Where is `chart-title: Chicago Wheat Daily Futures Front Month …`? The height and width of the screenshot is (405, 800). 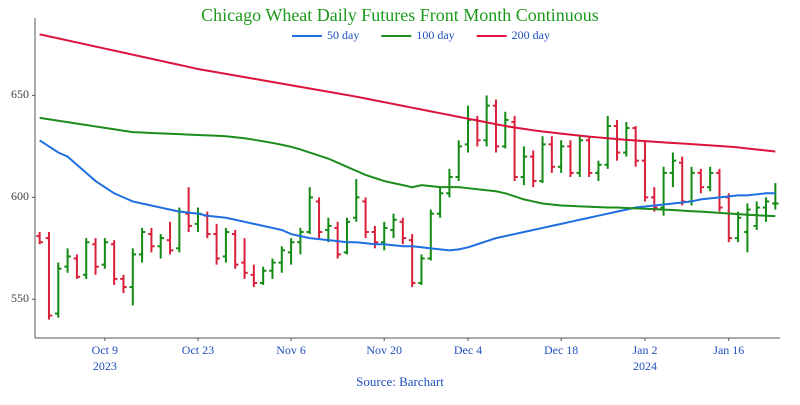
chart-title: Chicago Wheat Daily Futures Front Month … is located at coordinates (400, 15).